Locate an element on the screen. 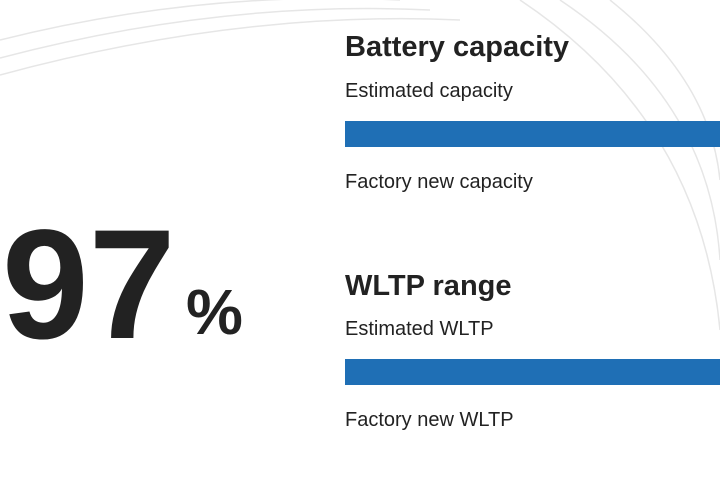  capacity-bar is located at coordinates (532, 134).